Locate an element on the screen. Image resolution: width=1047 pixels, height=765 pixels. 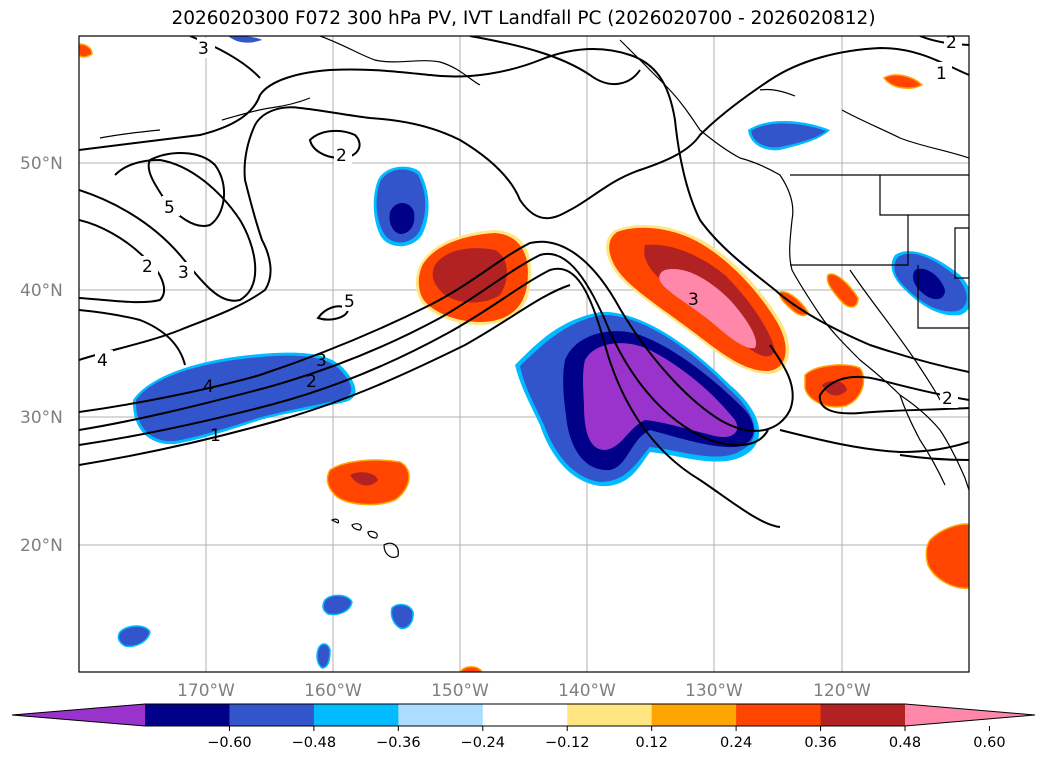
colorbar-tick-label: 0.48 is located at coordinates (905, 743).